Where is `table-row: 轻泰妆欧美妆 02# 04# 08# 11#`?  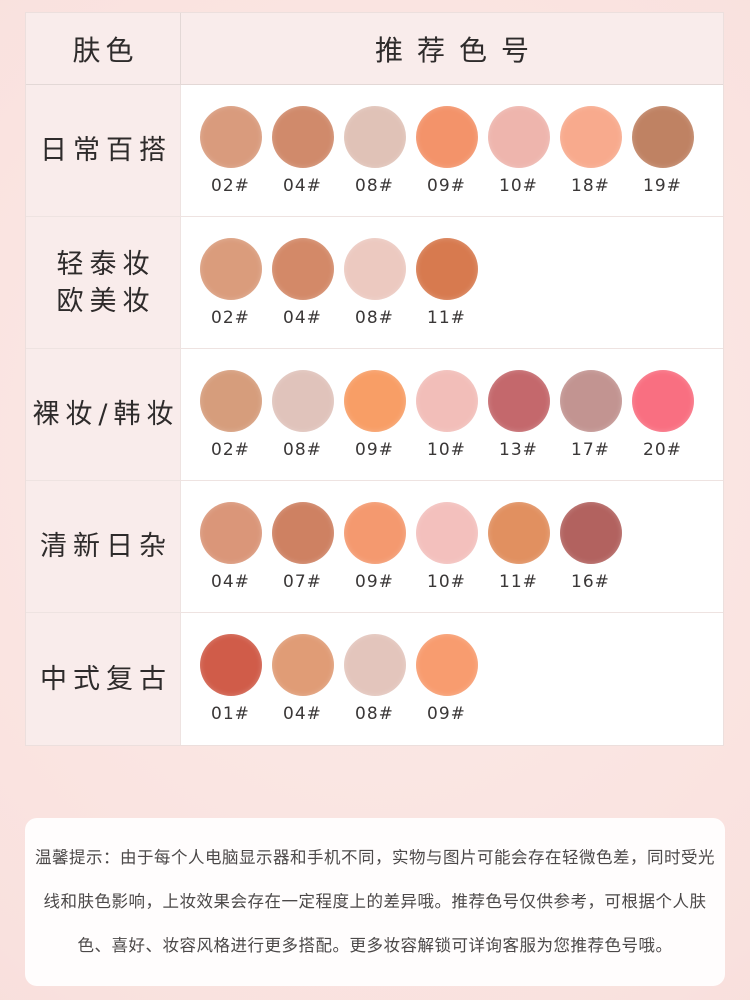
table-row: 轻泰妆欧美妆 02# 04# 08# 11# is located at coordinates (374, 283).